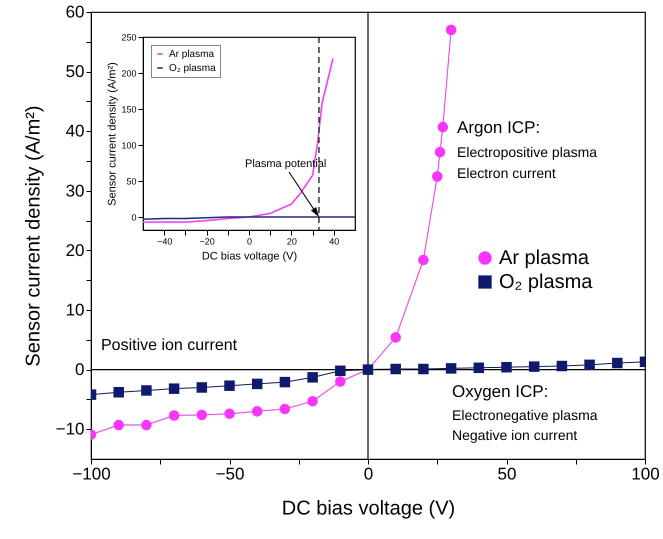  I want to click on x-tick-label: 20, so click(291, 241).